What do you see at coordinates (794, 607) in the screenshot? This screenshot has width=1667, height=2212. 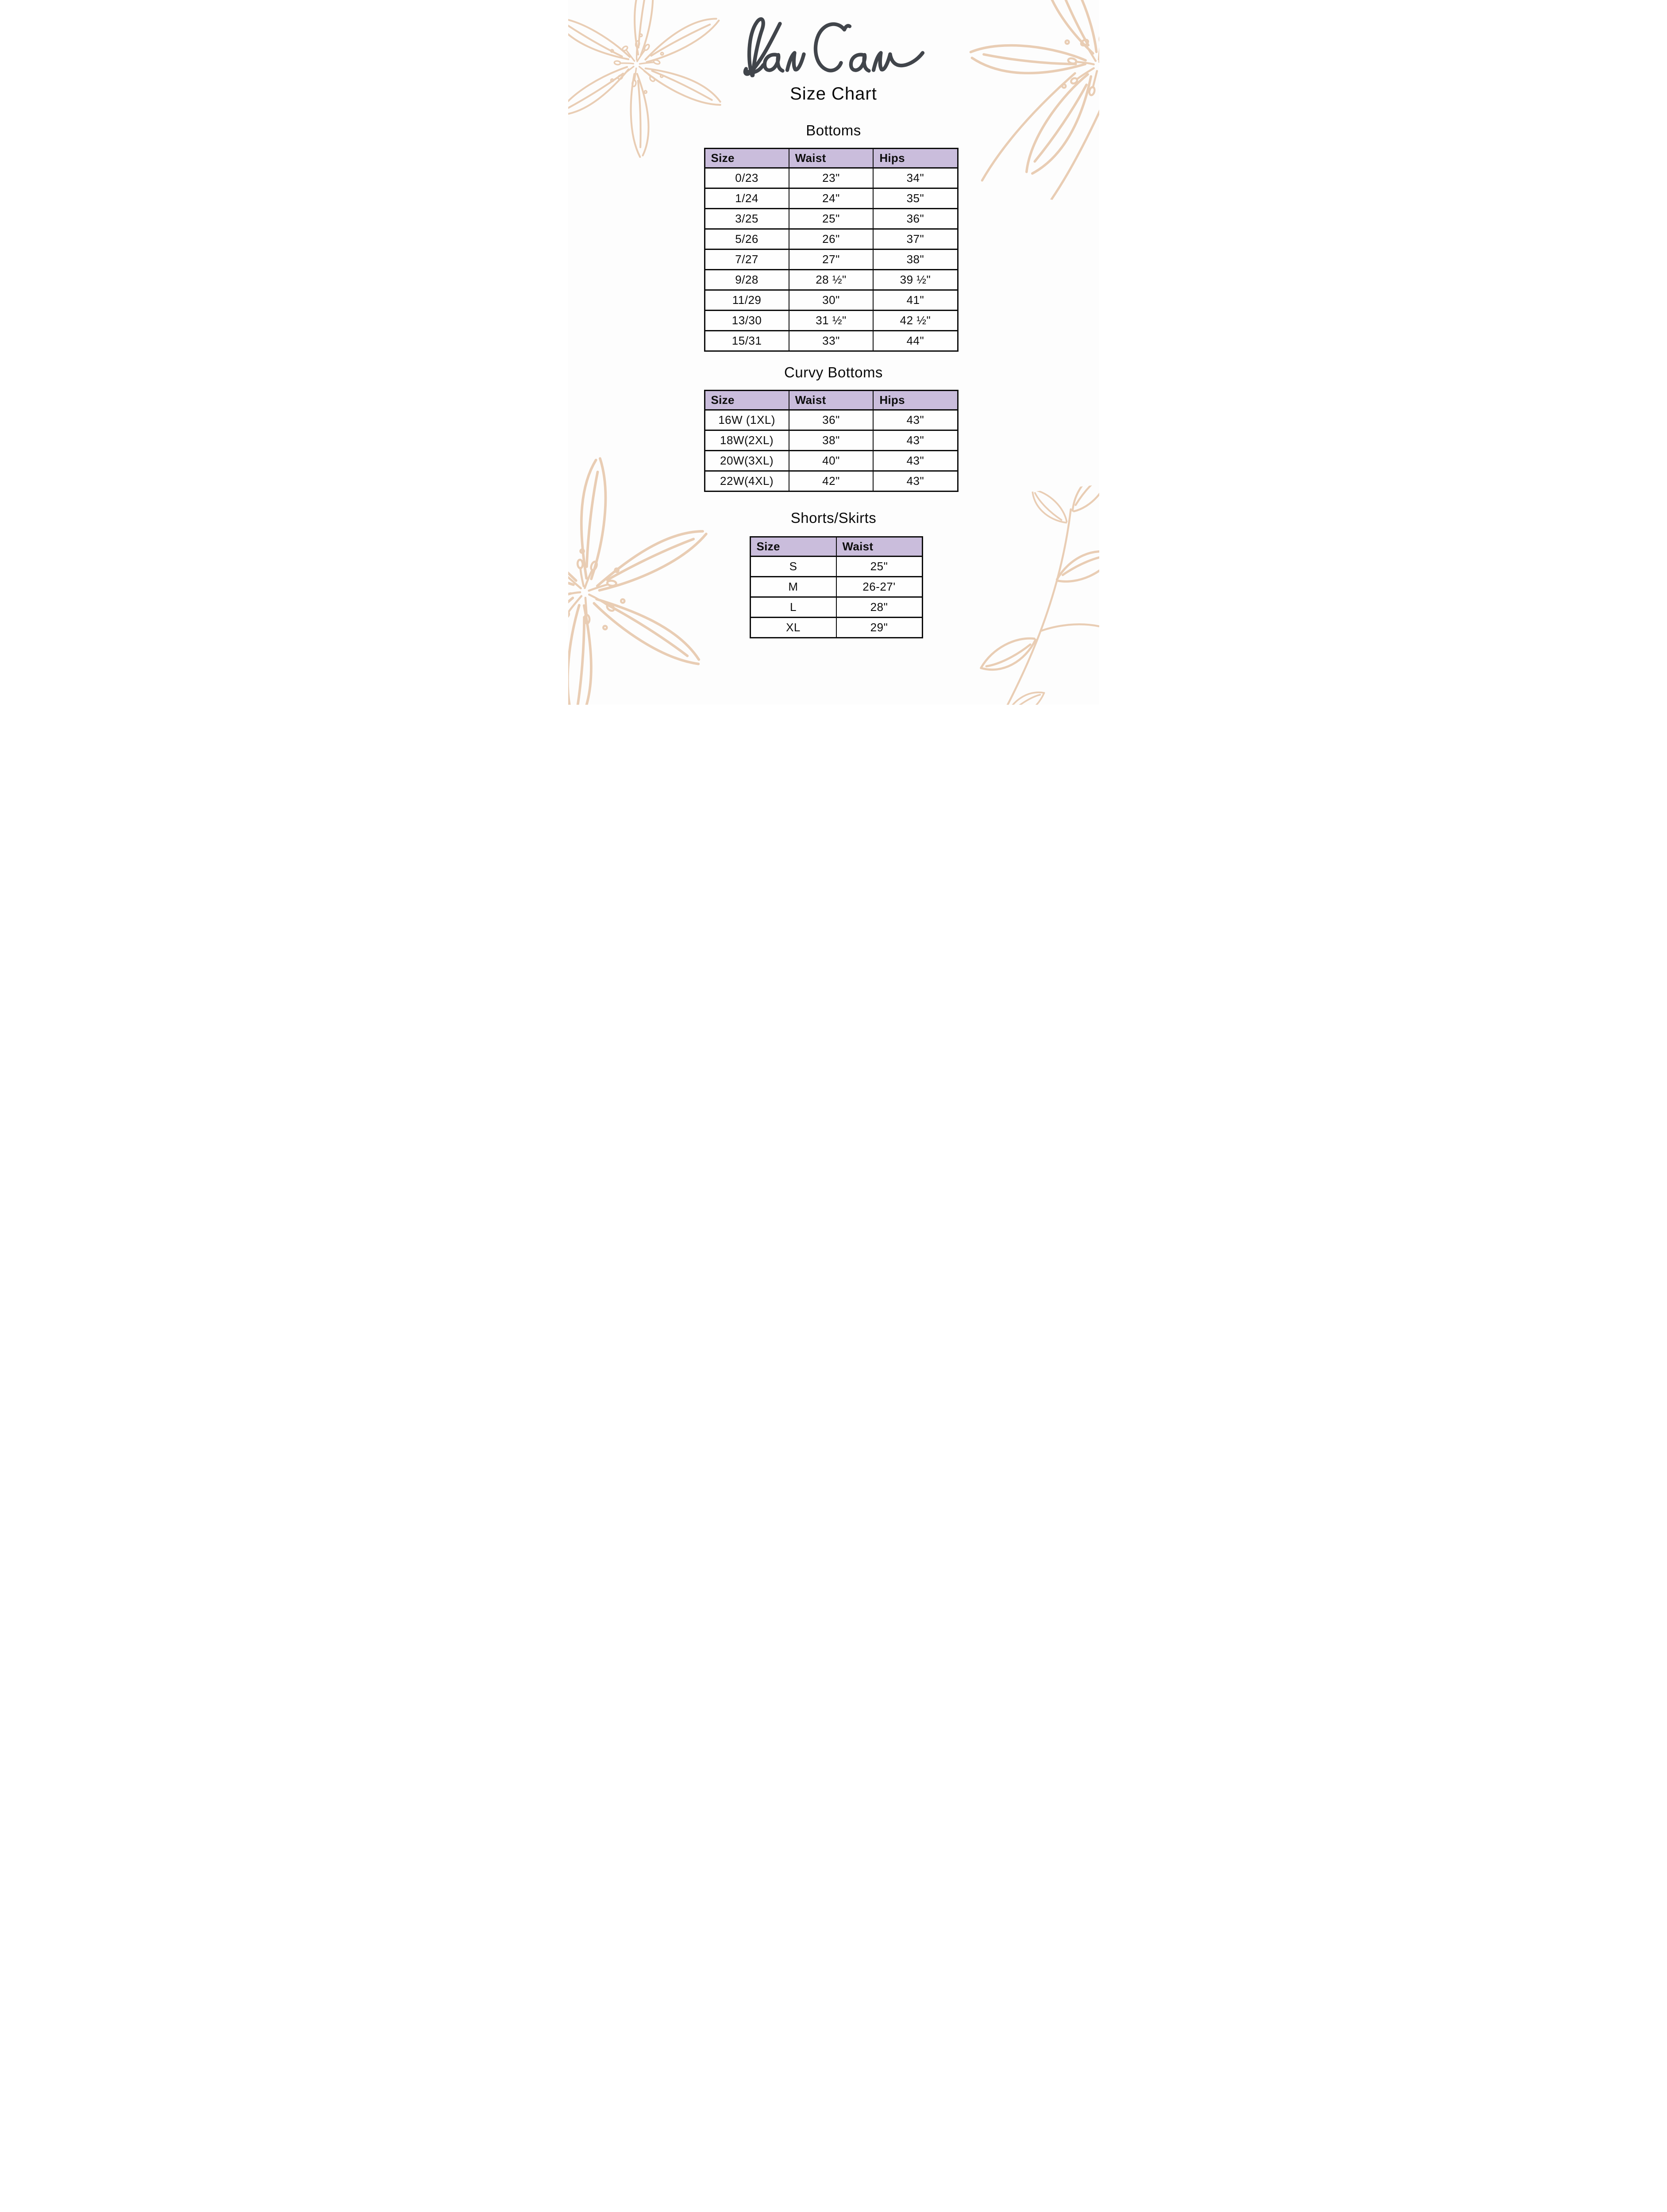 I see `table-cell: L` at bounding box center [794, 607].